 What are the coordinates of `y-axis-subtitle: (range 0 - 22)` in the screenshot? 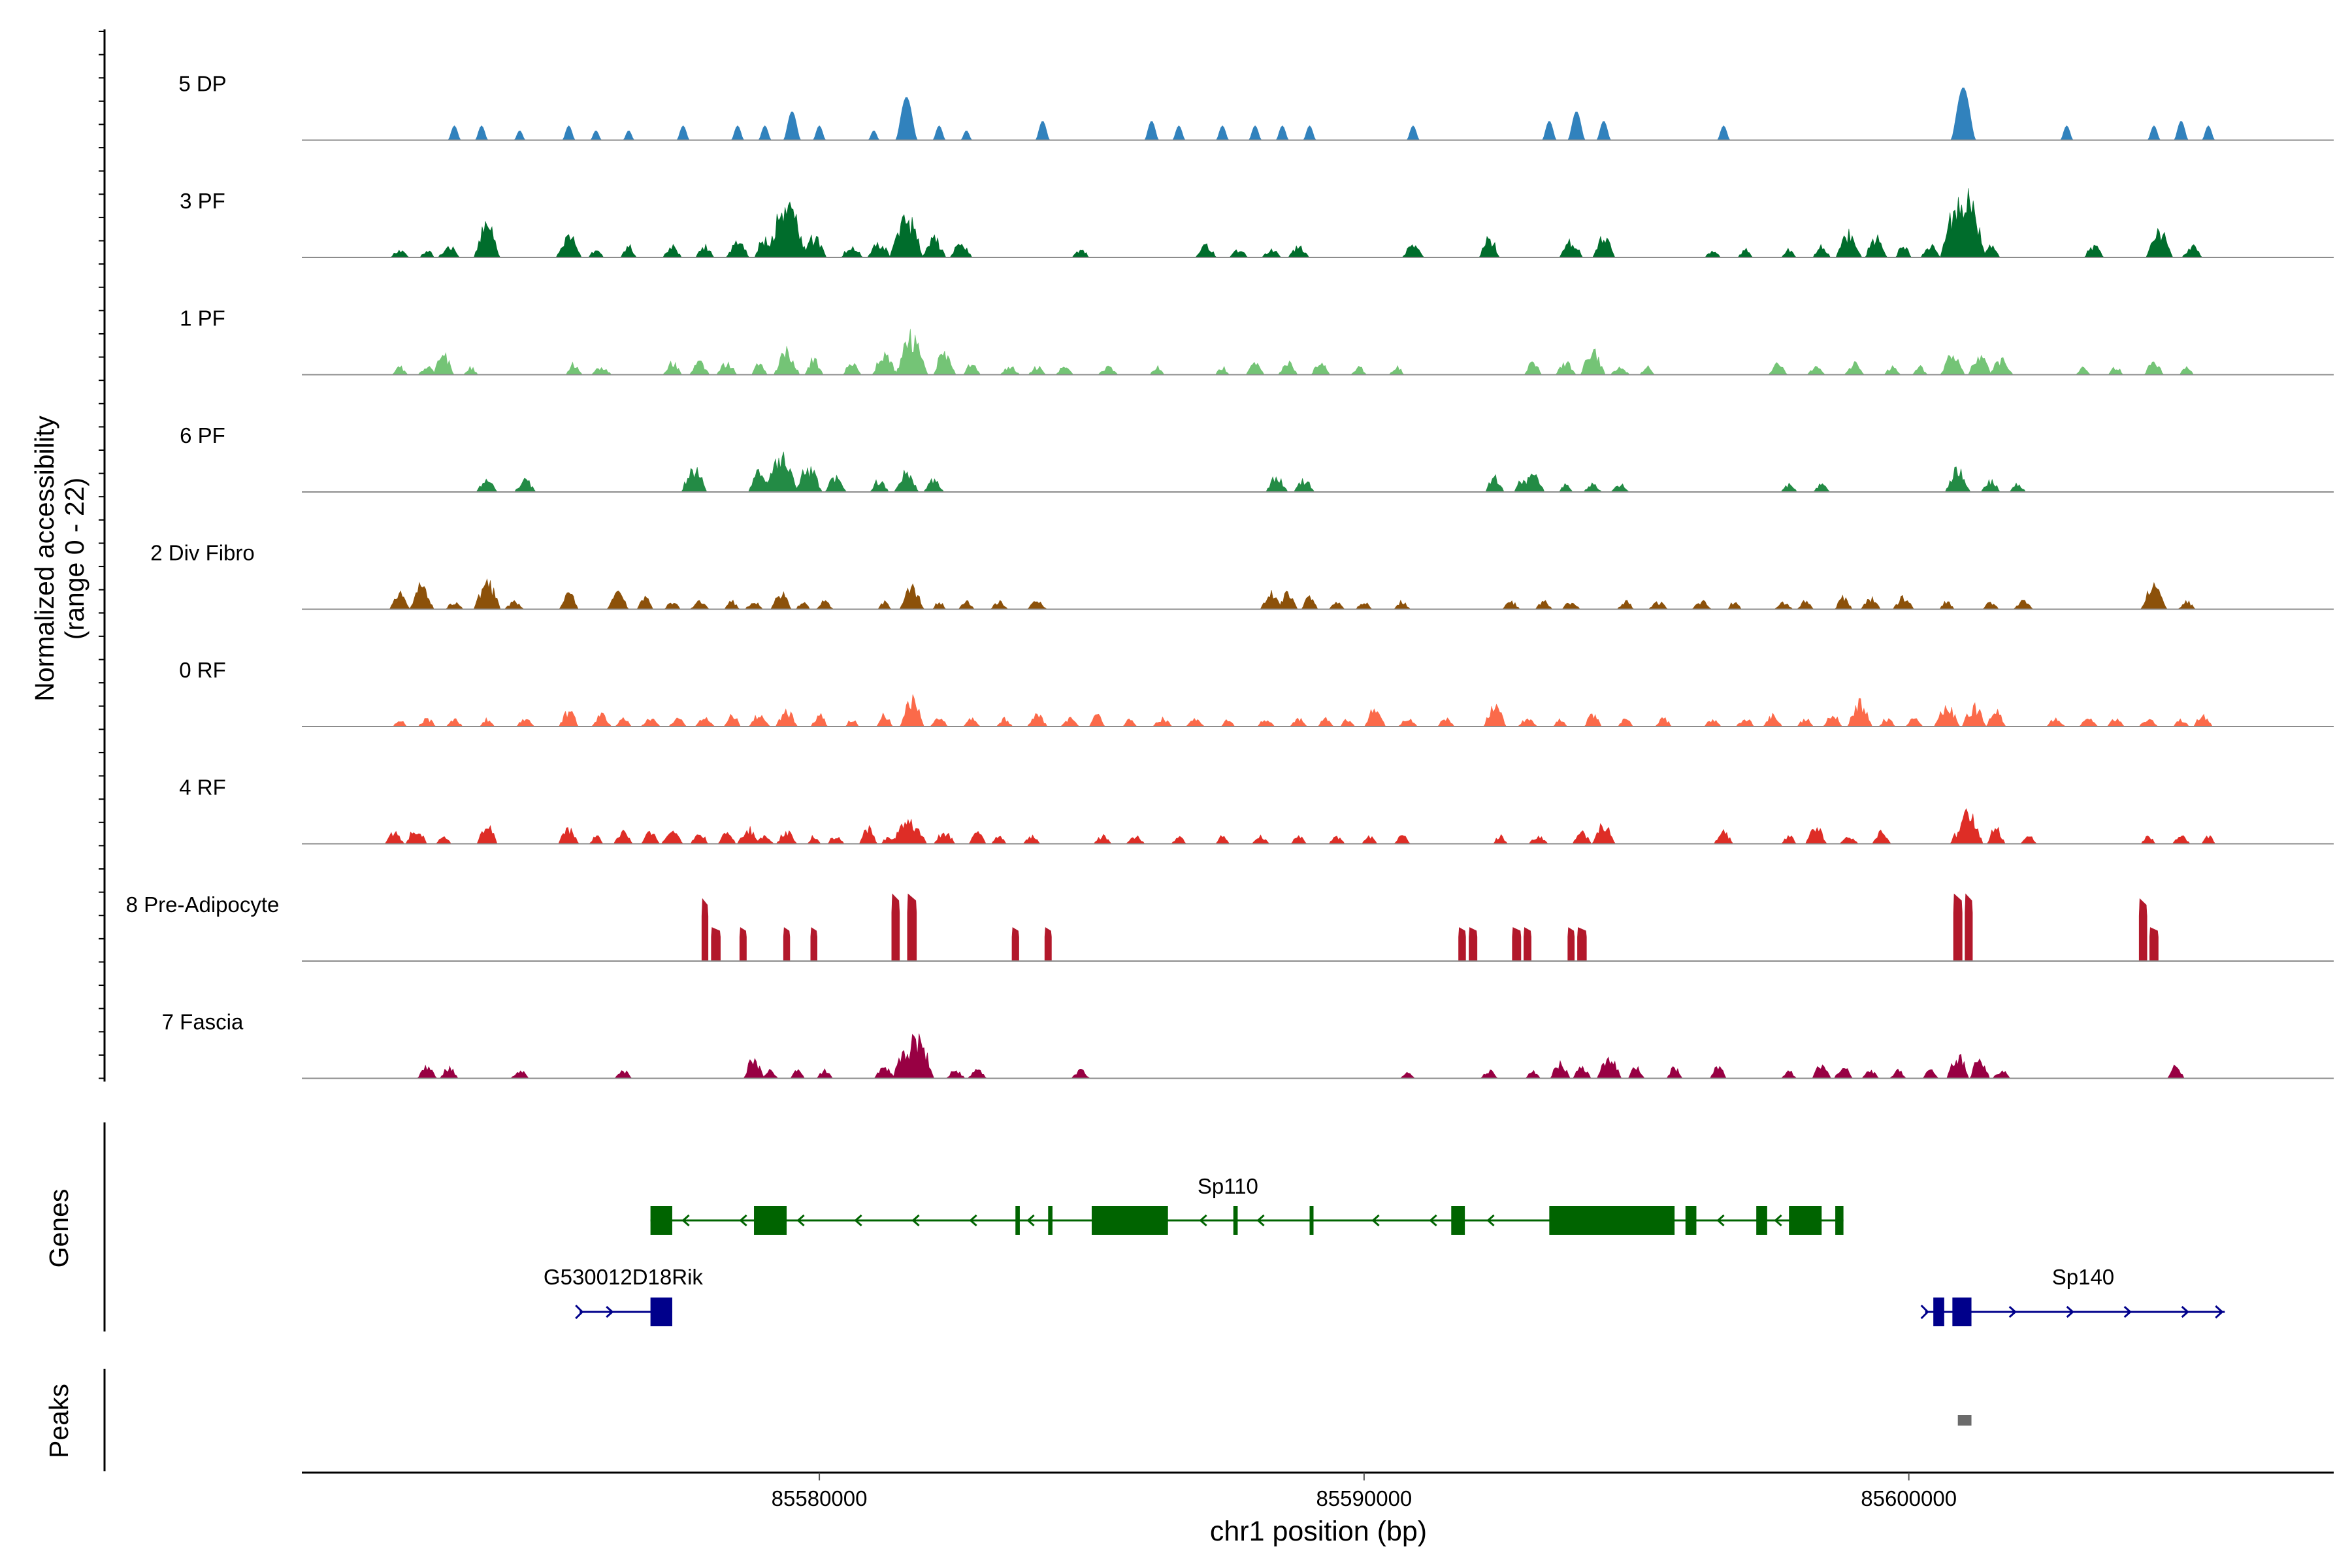 It's located at (74, 559).